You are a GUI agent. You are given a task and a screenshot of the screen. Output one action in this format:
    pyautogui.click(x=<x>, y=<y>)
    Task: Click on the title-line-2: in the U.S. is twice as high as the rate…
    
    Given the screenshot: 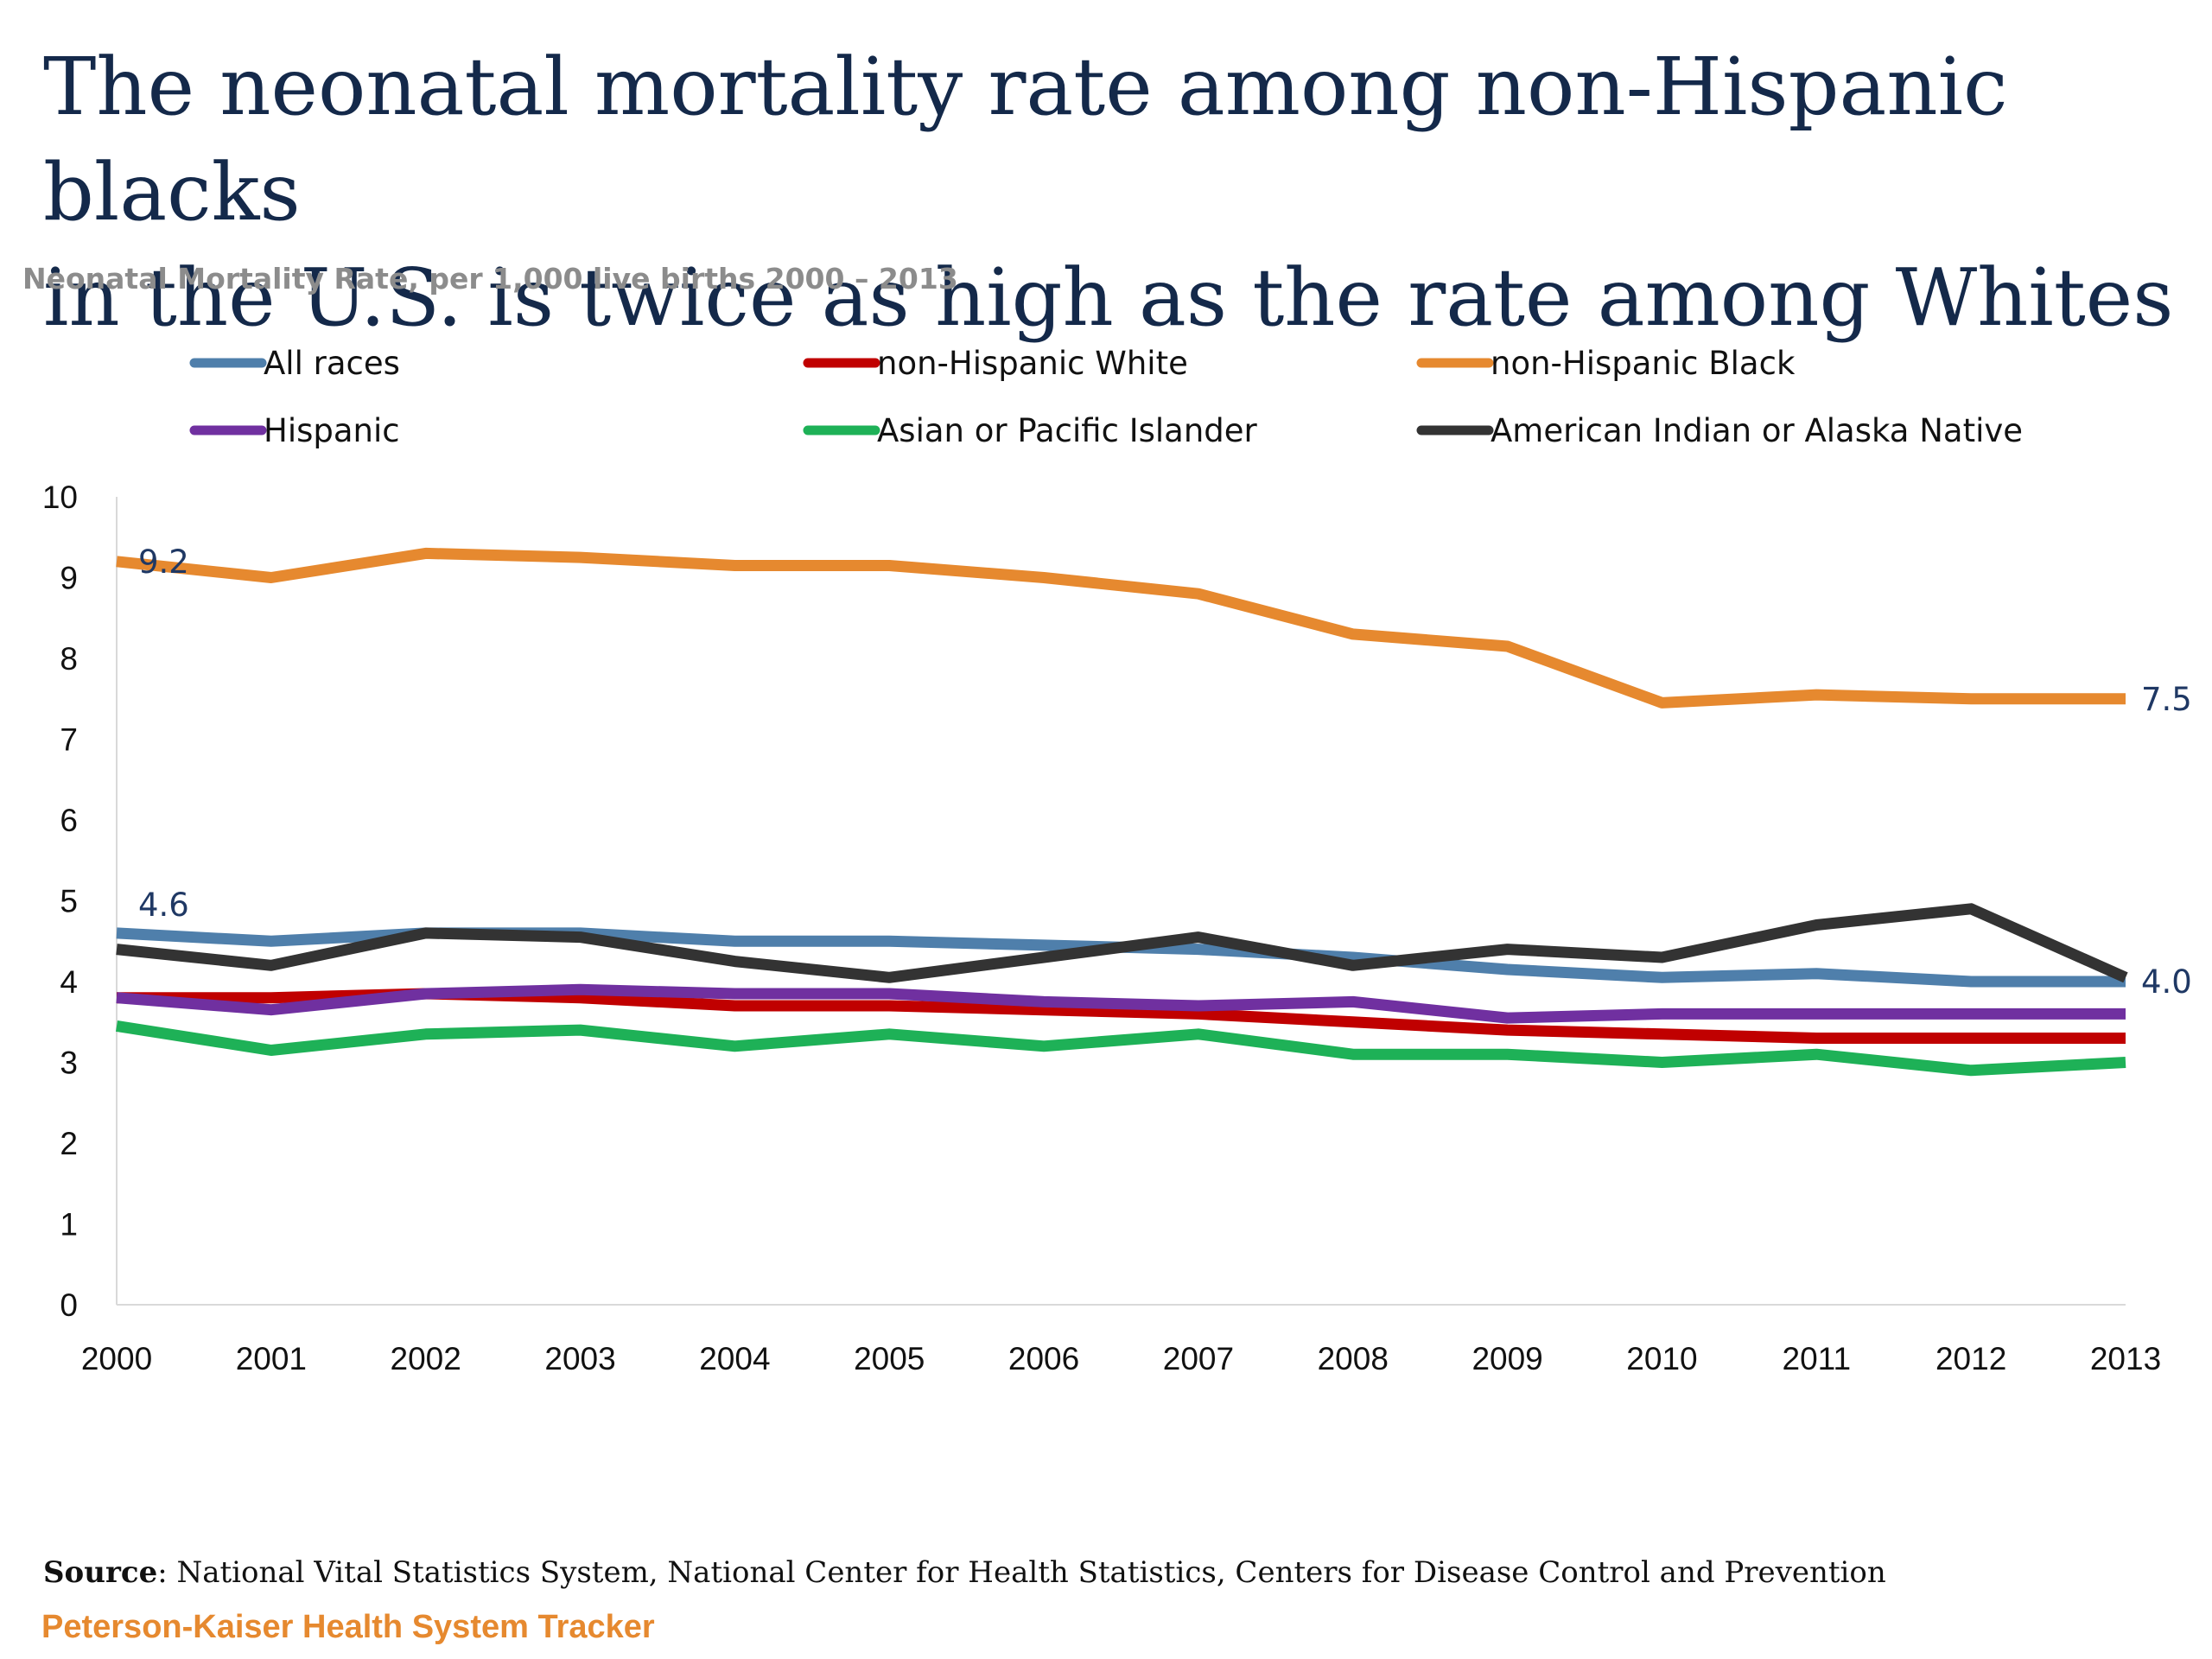 What is the action you would take?
    pyautogui.click(x=1108, y=297)
    